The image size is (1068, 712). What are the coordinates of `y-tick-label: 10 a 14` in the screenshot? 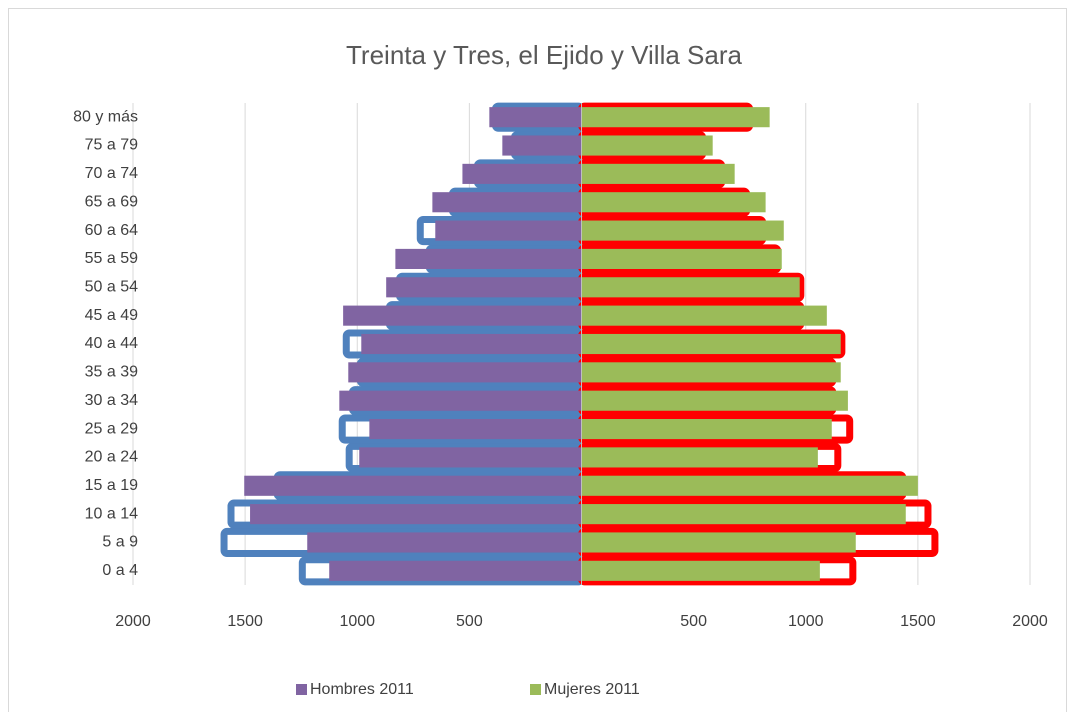 It's located at (111, 513).